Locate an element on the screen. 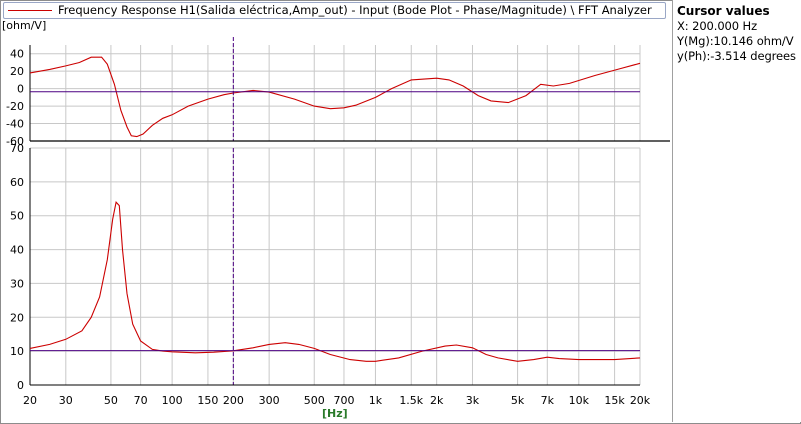  phase-ytick-label: -20 is located at coordinates (15, 106).